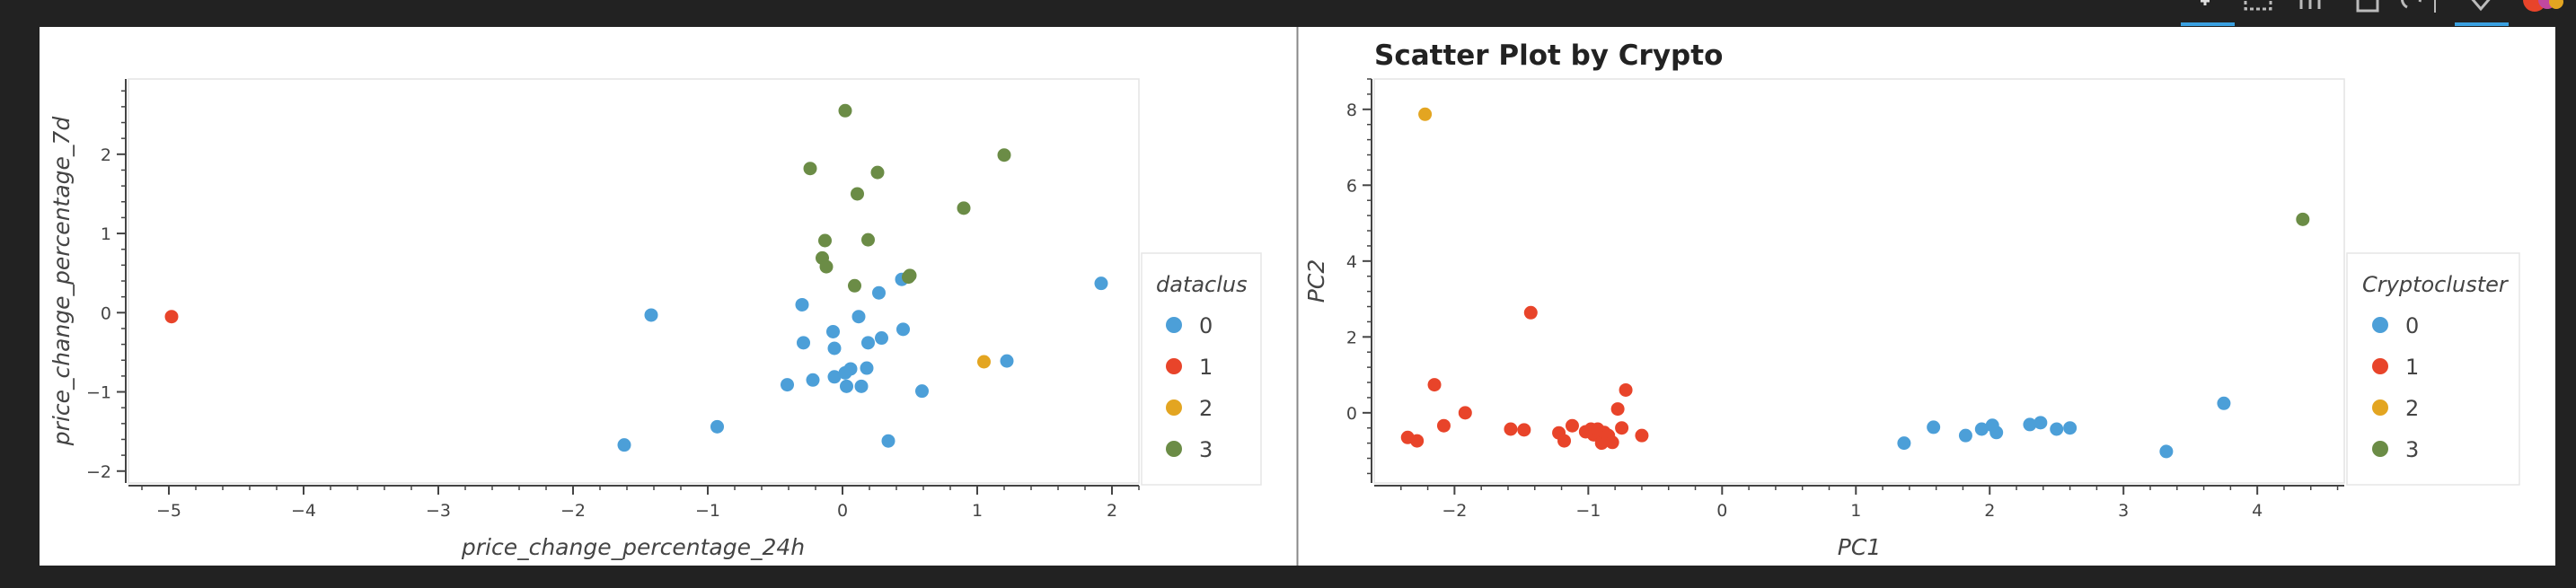 The width and height of the screenshot is (2576, 588). What do you see at coordinates (633, 547) in the screenshot?
I see `x-axis-label: price_change_percentage_24h` at bounding box center [633, 547].